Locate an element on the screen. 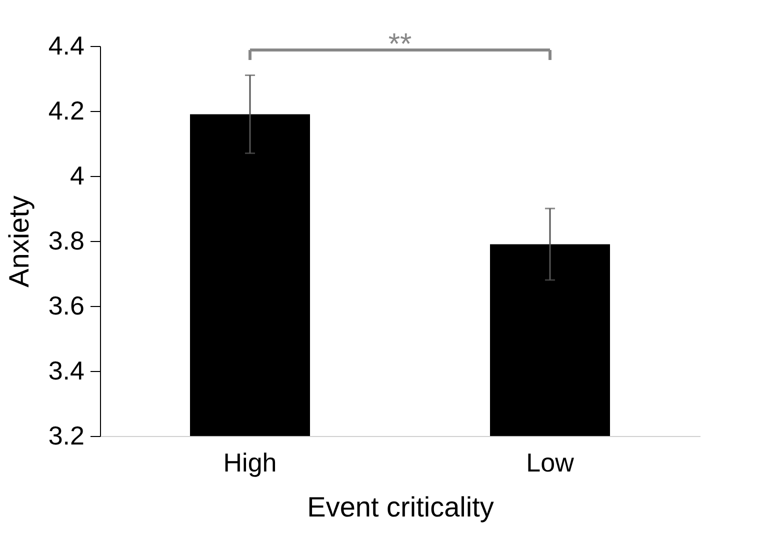 The image size is (778, 552). y-tick-label: 3.6 is located at coordinates (66, 305).